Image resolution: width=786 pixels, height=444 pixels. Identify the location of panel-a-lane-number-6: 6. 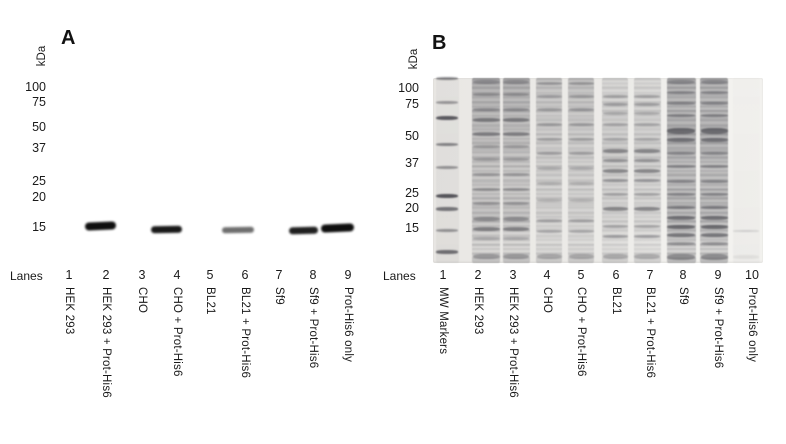
(245, 275).